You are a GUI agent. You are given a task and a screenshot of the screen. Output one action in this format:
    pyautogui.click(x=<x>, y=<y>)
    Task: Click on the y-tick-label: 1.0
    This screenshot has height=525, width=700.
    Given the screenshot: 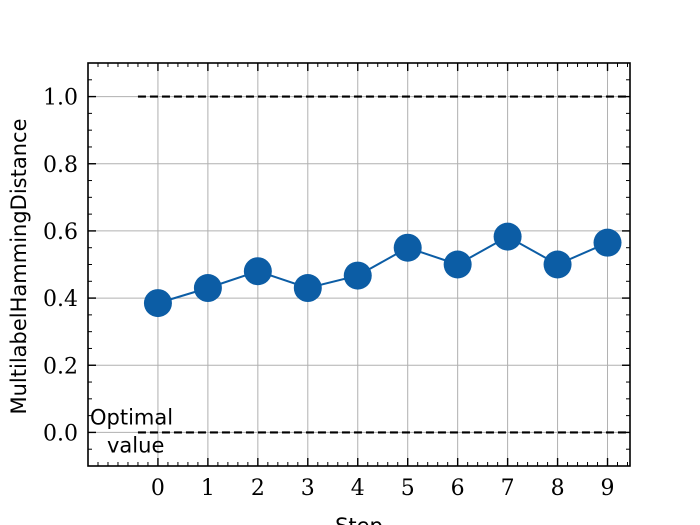 What is the action you would take?
    pyautogui.click(x=60, y=98)
    